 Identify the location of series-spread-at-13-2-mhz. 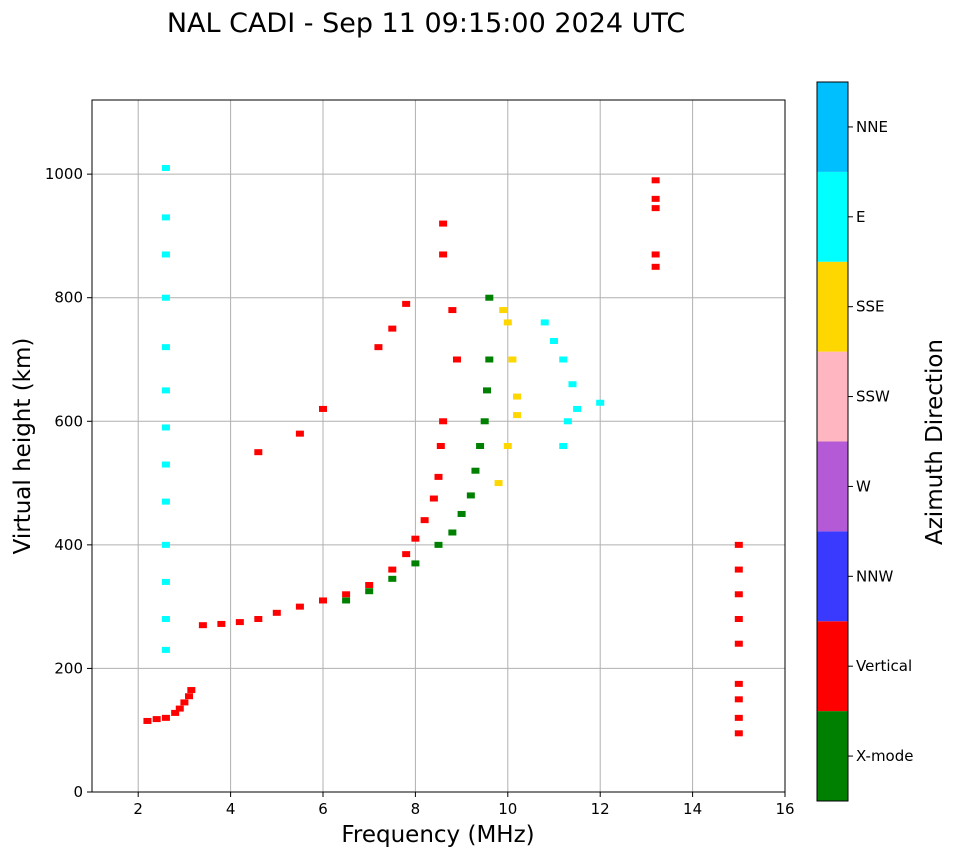
(655, 223).